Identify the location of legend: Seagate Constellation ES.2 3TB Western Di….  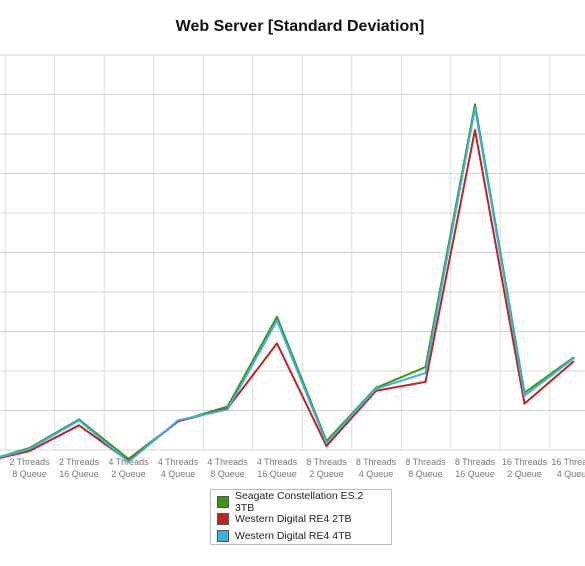
(301, 517).